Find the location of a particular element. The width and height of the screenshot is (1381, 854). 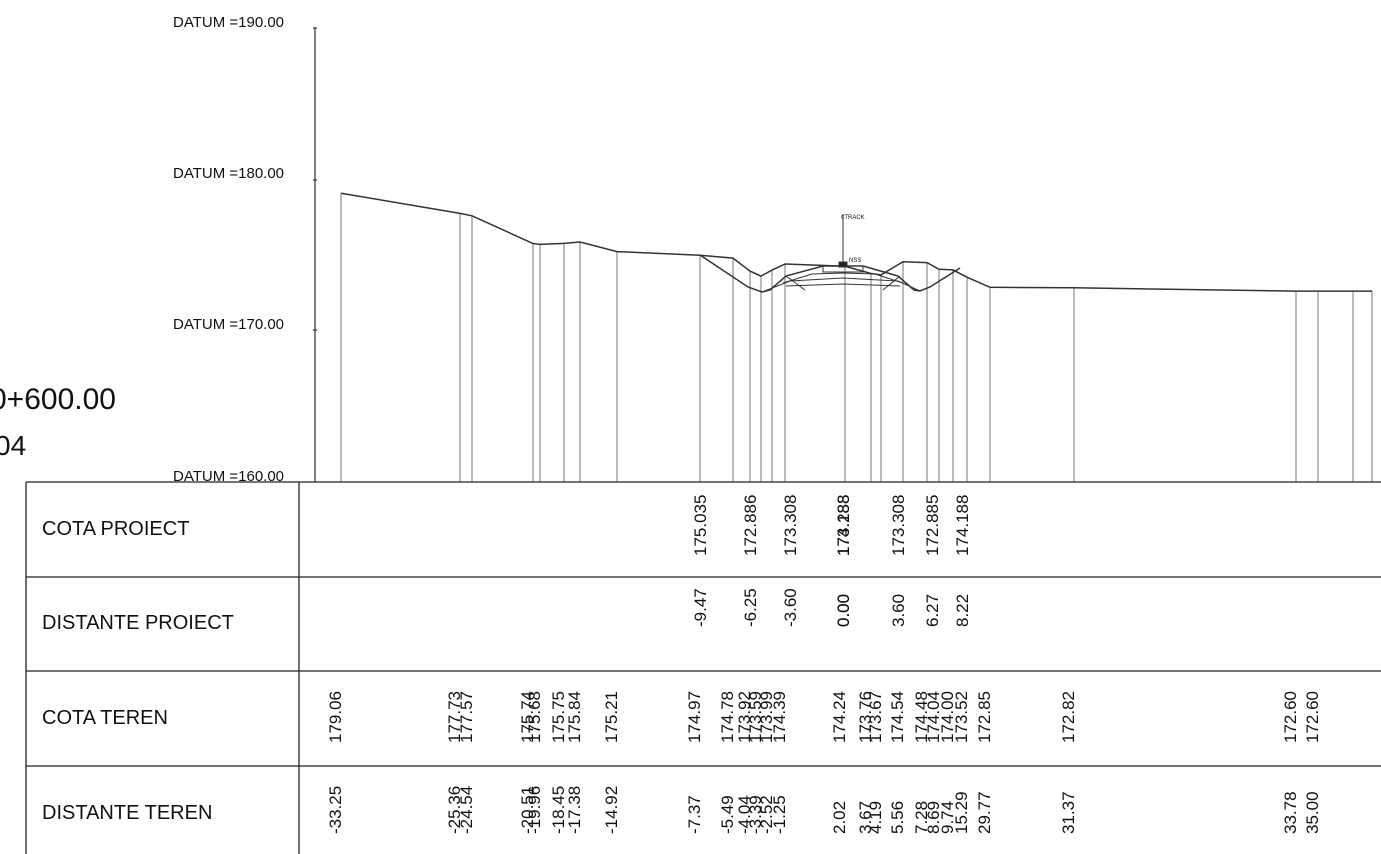

terrain-cota-value: 174.24 is located at coordinates (839, 717).